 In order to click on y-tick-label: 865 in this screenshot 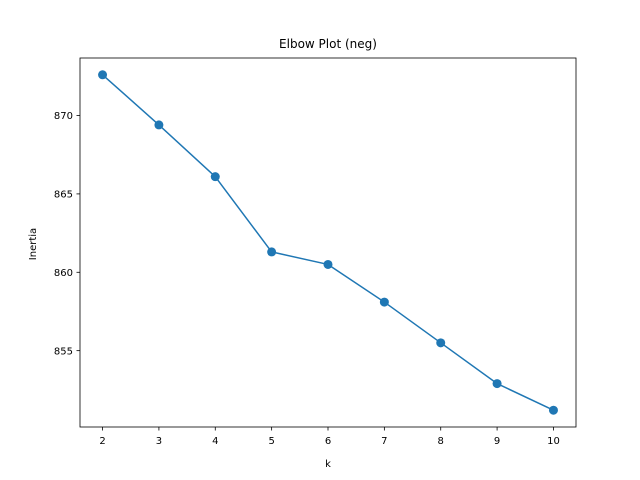, I will do `click(63, 195)`.